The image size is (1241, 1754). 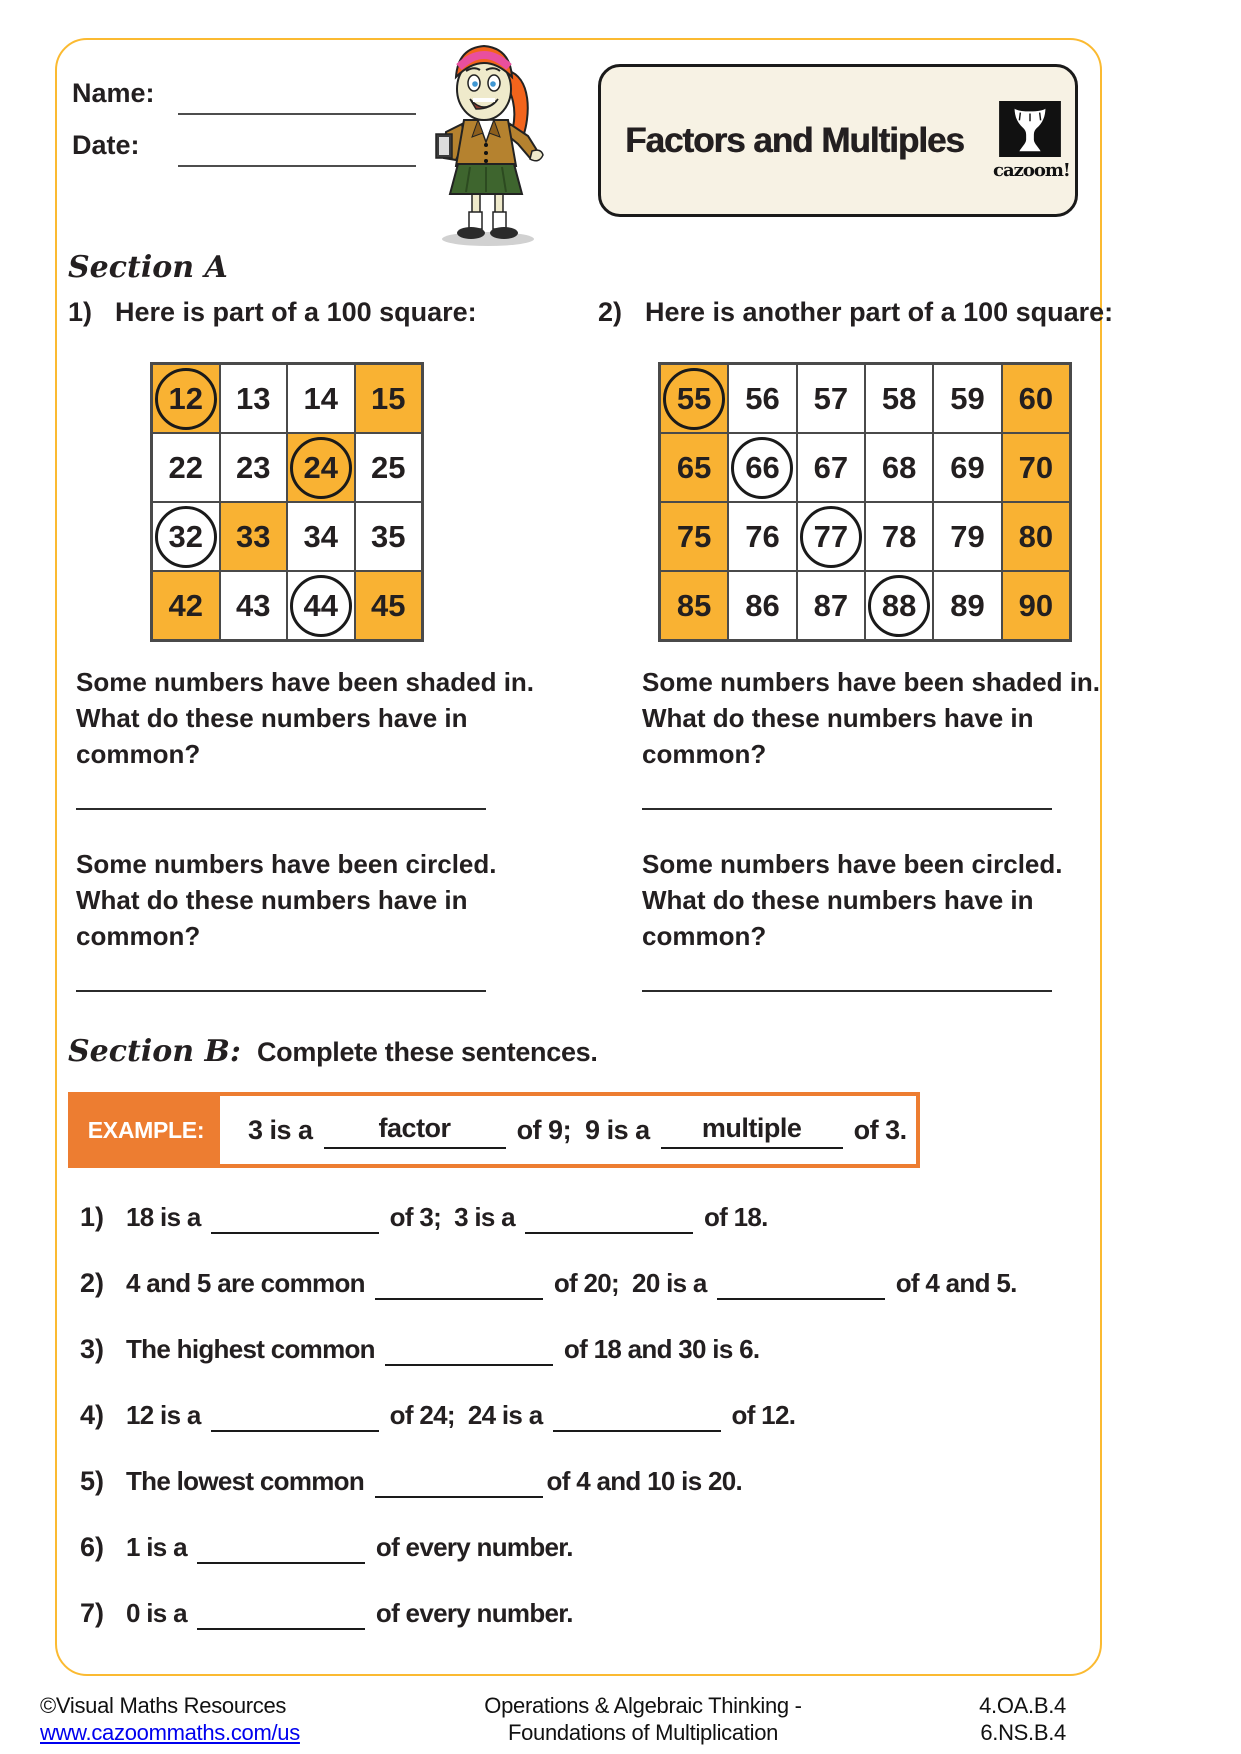 I want to click on section-b-title: Section B:, so click(x=154, y=1051).